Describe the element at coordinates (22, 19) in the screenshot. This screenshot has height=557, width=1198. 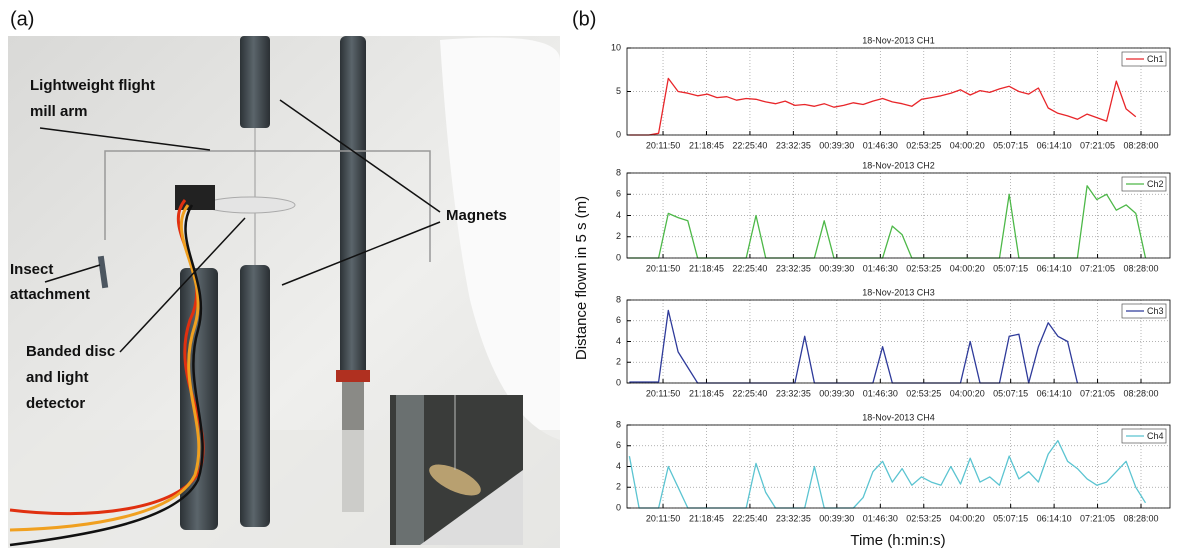
I see `panel-label: (a)` at that location.